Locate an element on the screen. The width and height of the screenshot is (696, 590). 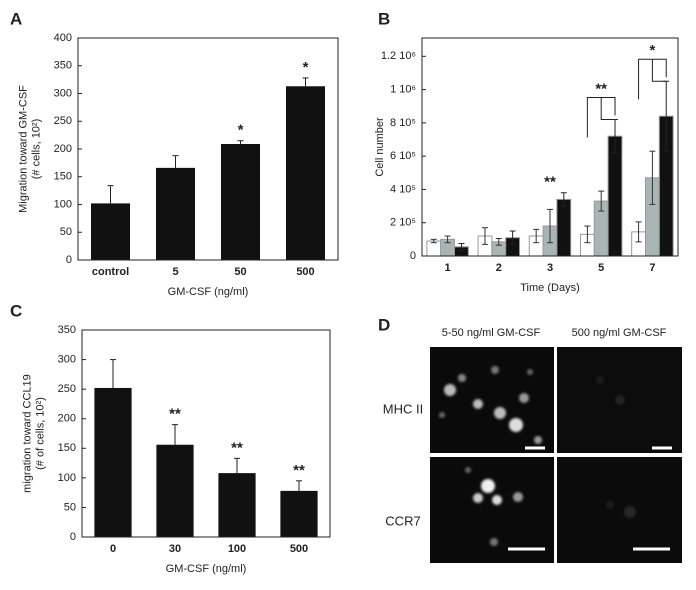
panel-label: C is located at coordinates (16, 310).